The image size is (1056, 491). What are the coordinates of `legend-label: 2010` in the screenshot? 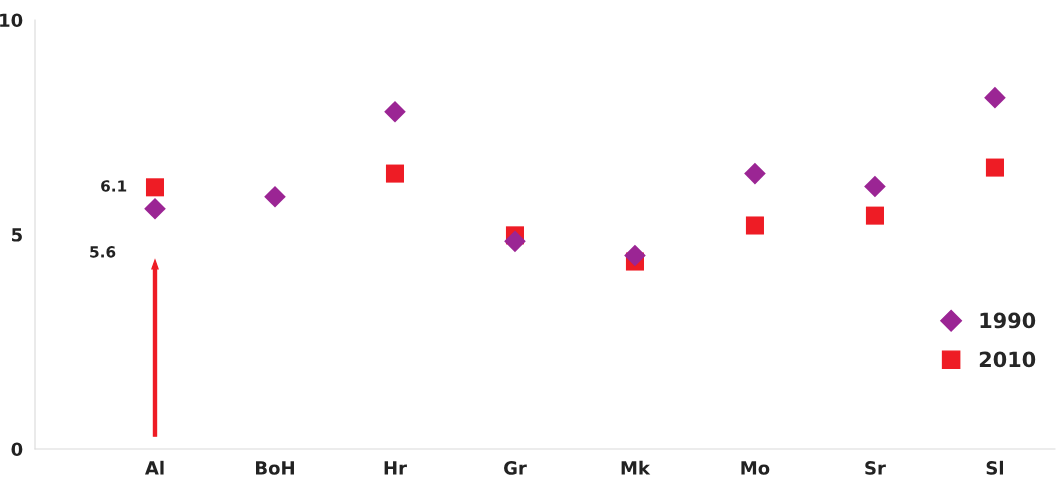 It's located at (1007, 359).